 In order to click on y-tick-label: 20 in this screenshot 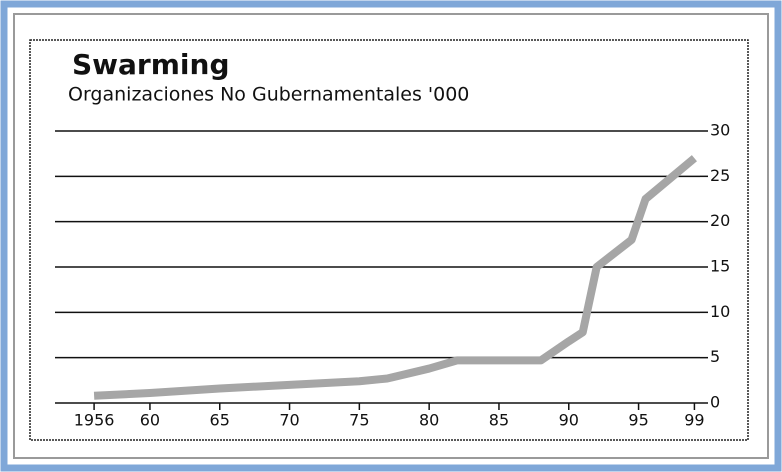, I will do `click(720, 220)`.